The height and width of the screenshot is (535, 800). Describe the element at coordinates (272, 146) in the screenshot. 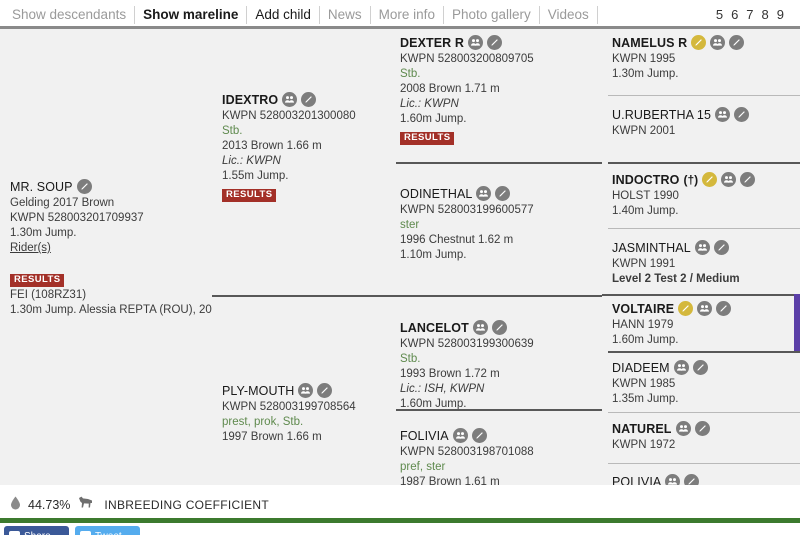

I see `gen2-0-details: 2013 Brown 1.66 m` at that location.